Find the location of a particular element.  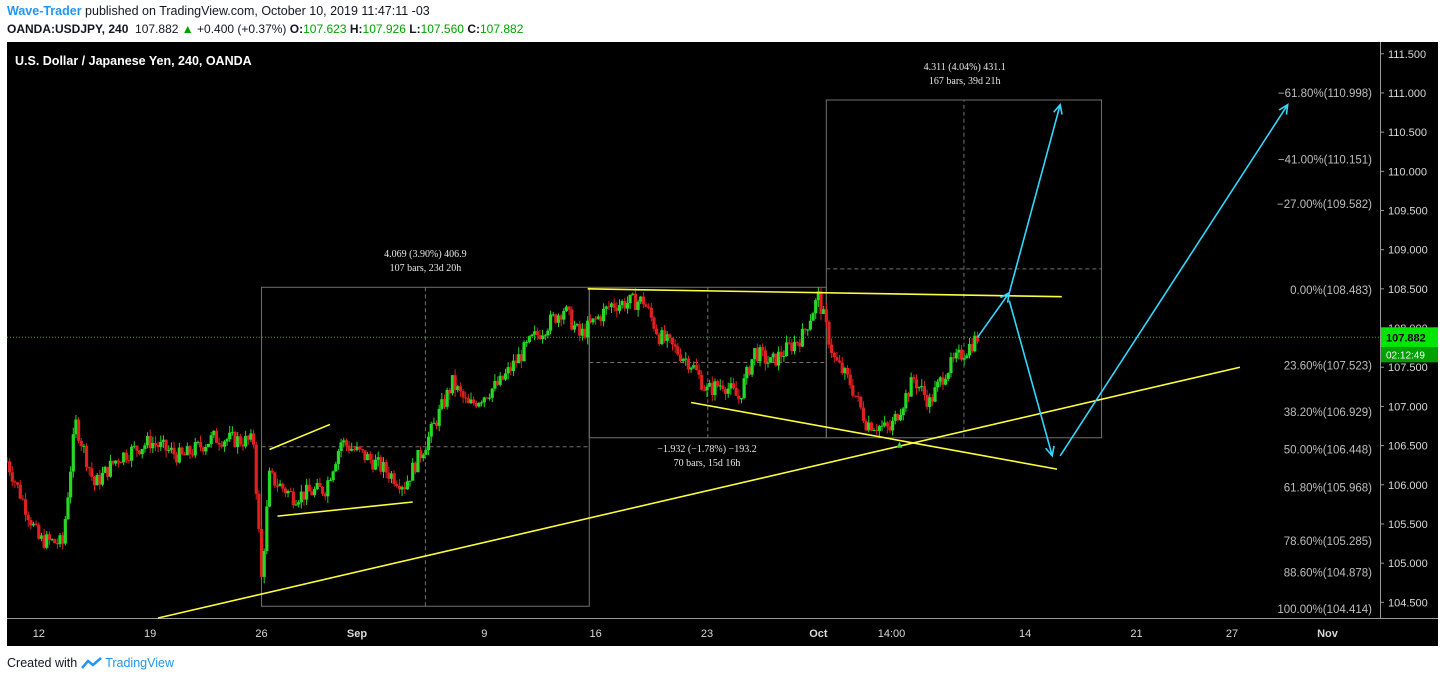

price-tick-label: 107.500 is located at coordinates (1408, 368).